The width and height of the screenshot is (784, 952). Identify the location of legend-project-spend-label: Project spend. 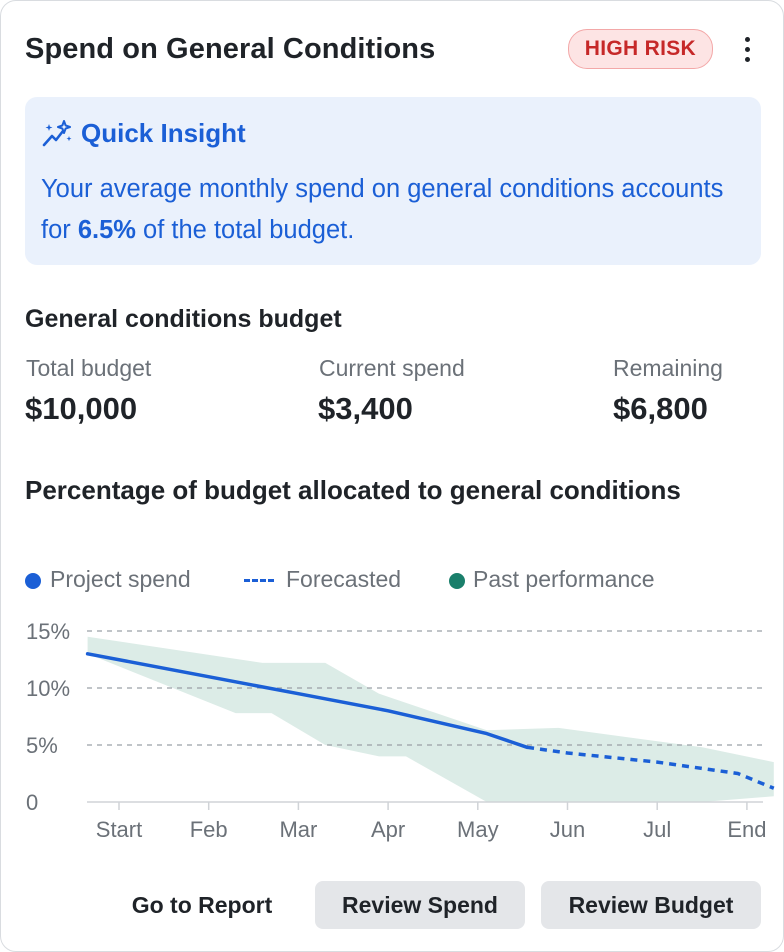
(120, 579).